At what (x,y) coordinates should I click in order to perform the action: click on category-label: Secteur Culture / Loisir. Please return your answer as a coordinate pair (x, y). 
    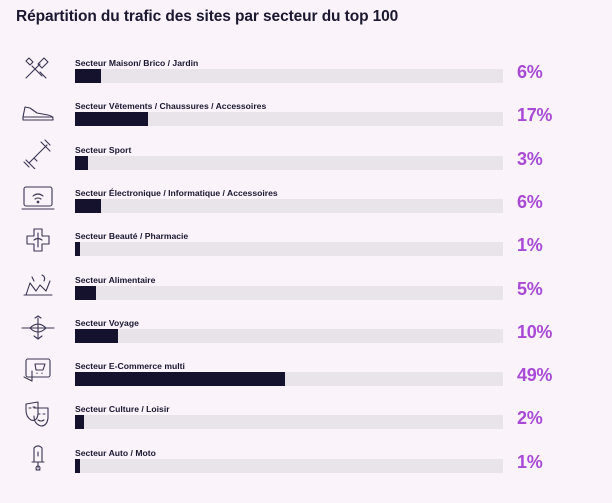
    Looking at the image, I should click on (122, 409).